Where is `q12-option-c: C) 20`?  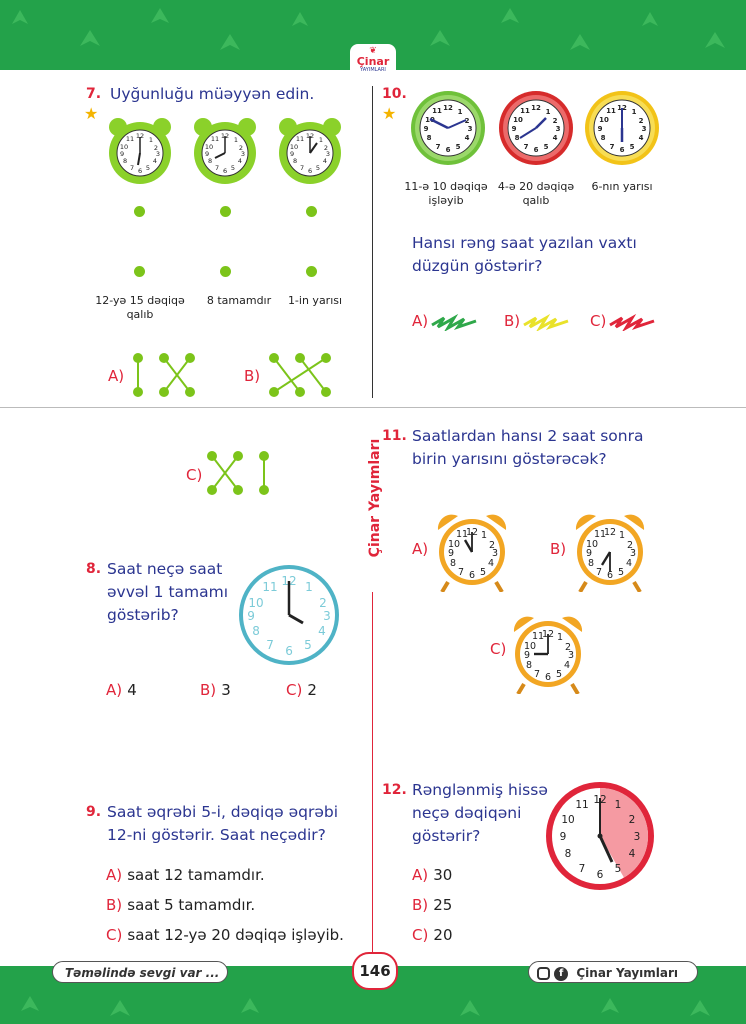
q12-option-c: C) 20 is located at coordinates (432, 934).